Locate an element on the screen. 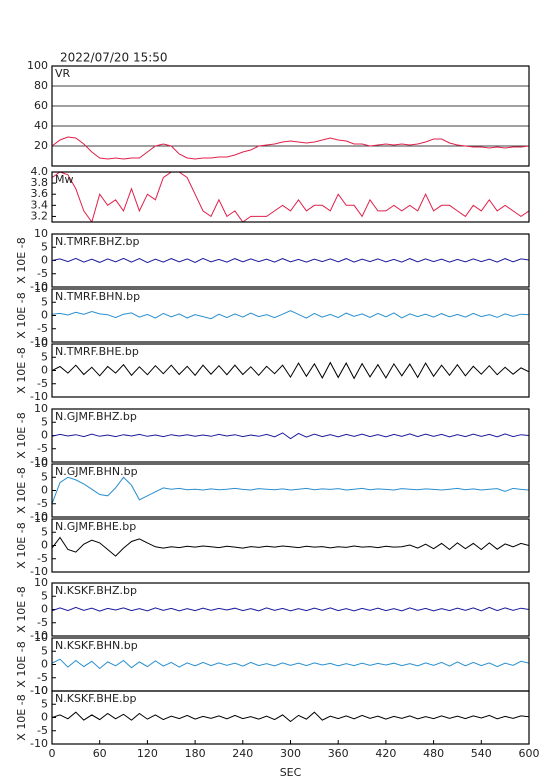 This screenshot has width=554, height=781. x-tick-label: 480 is located at coordinates (433, 753).